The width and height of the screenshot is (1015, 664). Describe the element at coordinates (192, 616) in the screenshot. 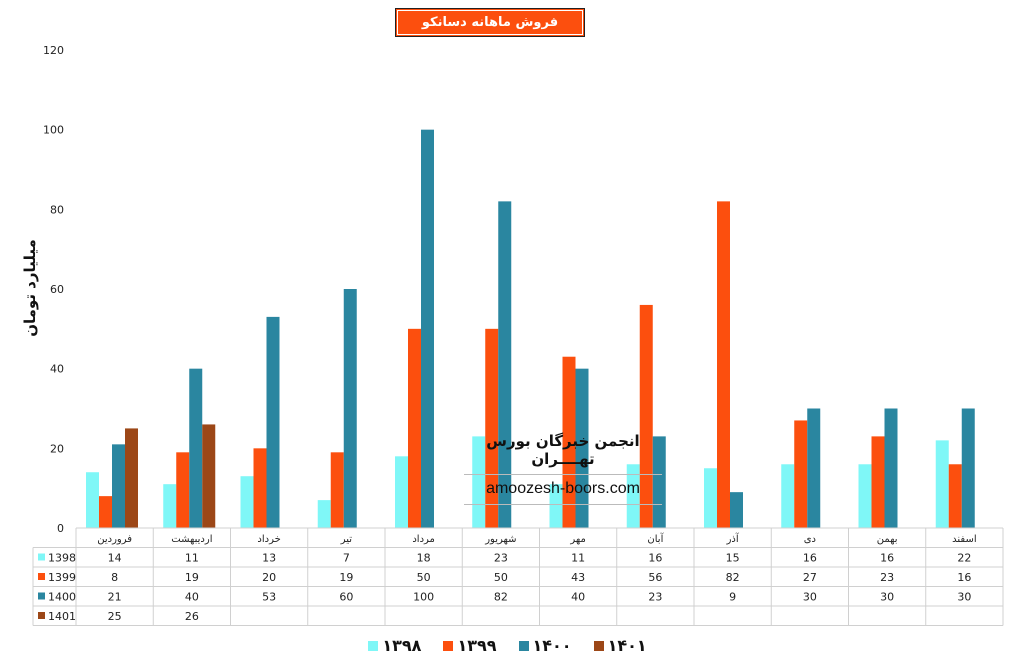

I see `table-cell-value: 26` at that location.